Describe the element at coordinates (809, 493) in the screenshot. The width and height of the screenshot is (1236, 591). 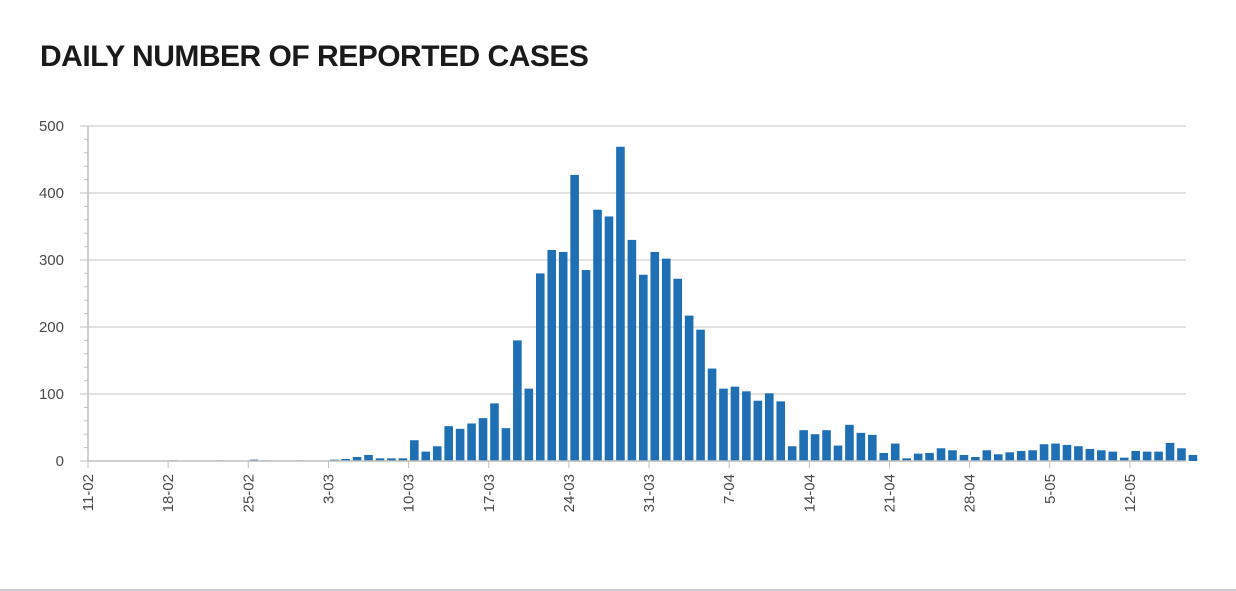
I see `x-tick-label: 14-04` at that location.